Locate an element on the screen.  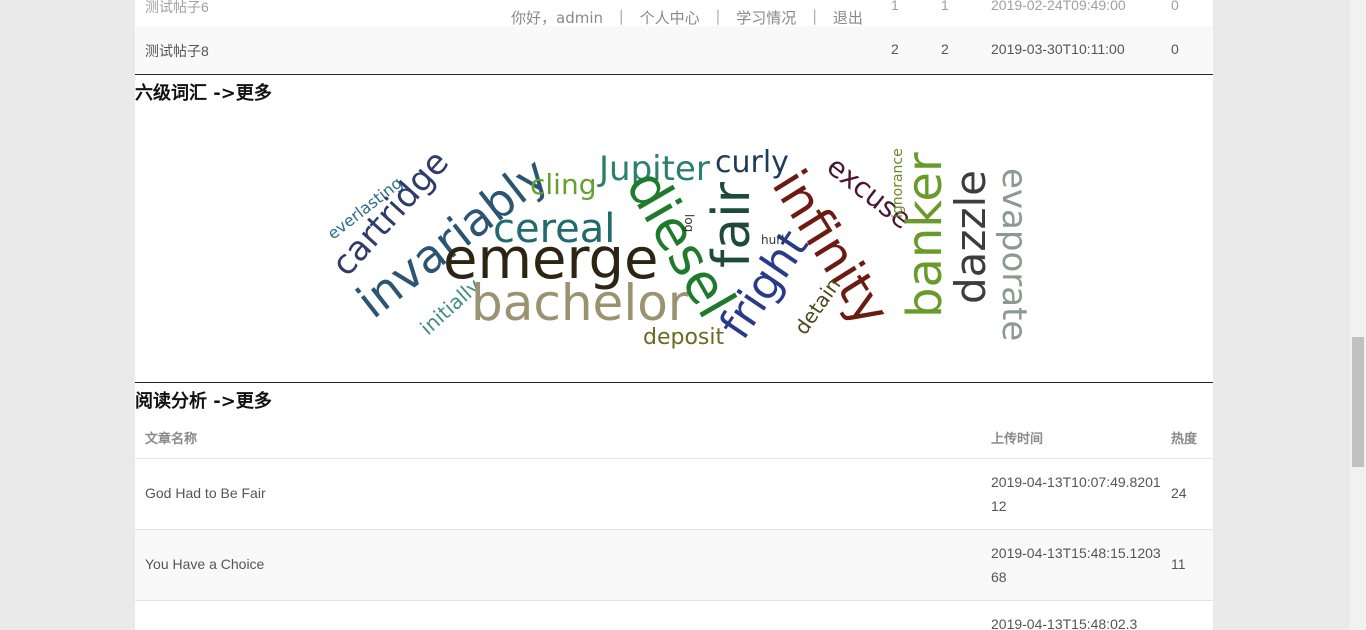
page-background-right is located at coordinates (1281, 315).